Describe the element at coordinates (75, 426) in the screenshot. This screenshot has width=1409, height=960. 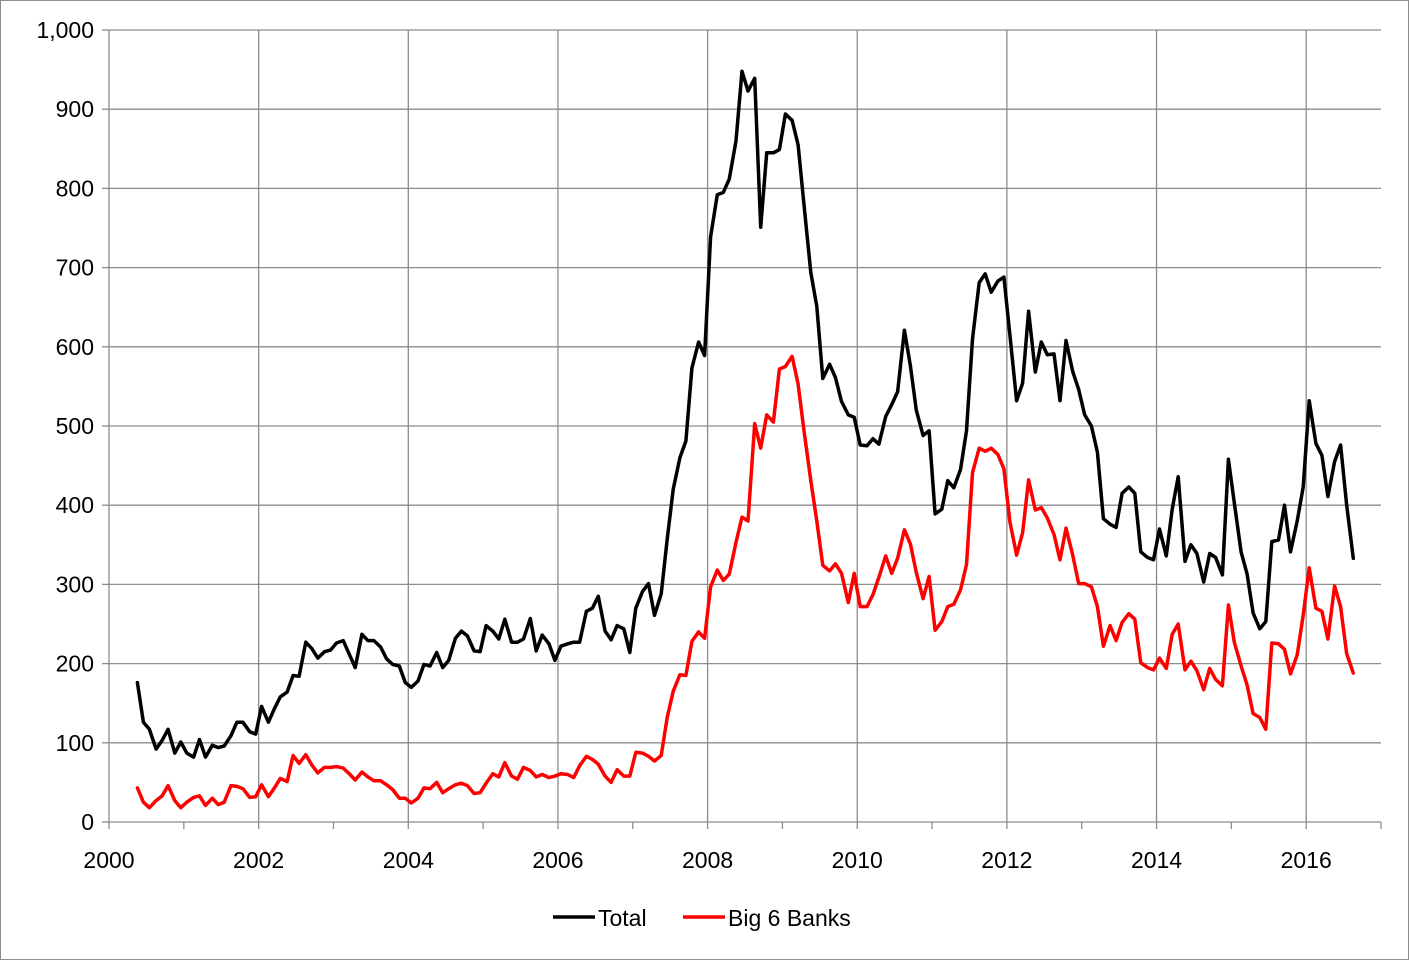
I see `y-tick-label: 500` at that location.